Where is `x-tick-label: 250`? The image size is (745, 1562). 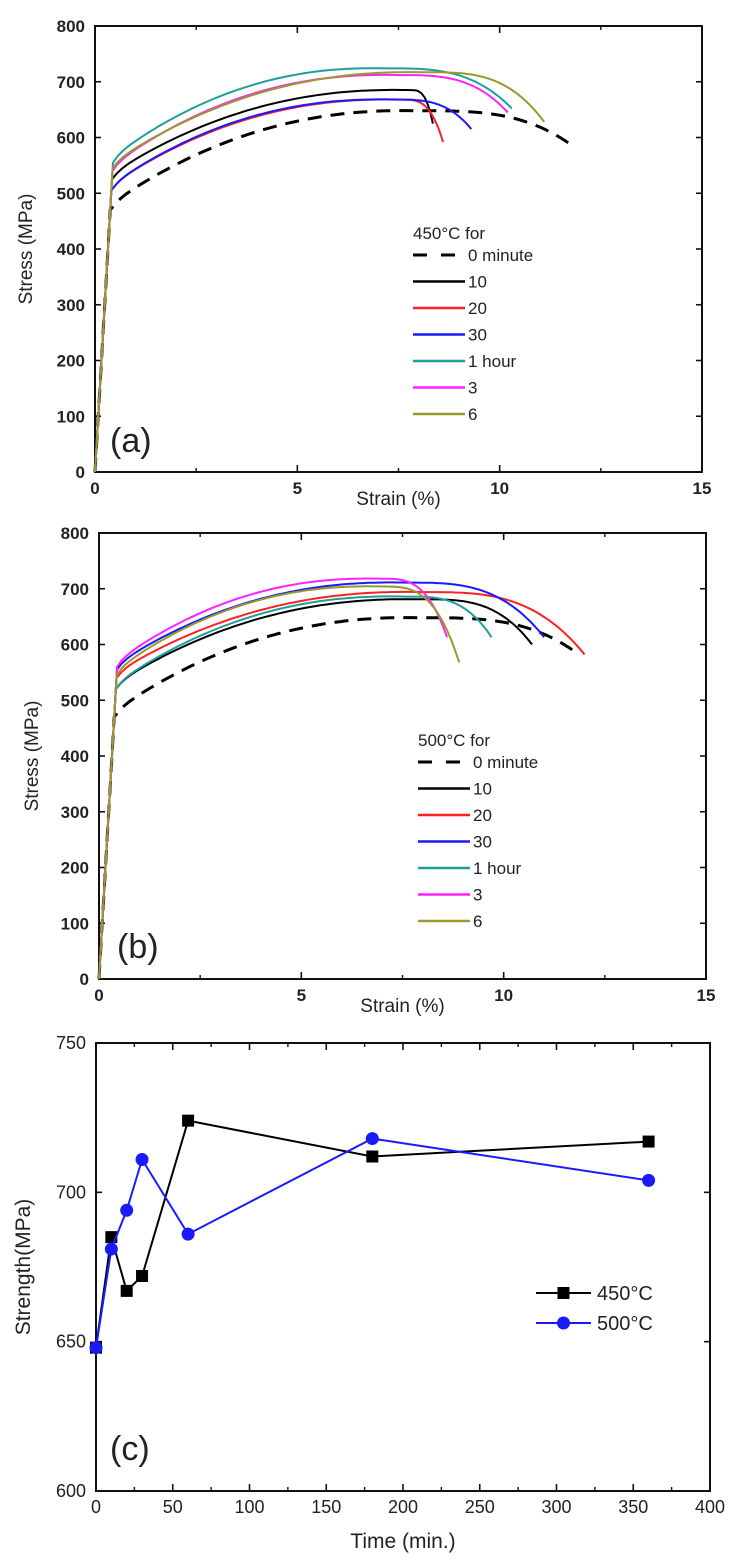 x-tick-label: 250 is located at coordinates (480, 1507).